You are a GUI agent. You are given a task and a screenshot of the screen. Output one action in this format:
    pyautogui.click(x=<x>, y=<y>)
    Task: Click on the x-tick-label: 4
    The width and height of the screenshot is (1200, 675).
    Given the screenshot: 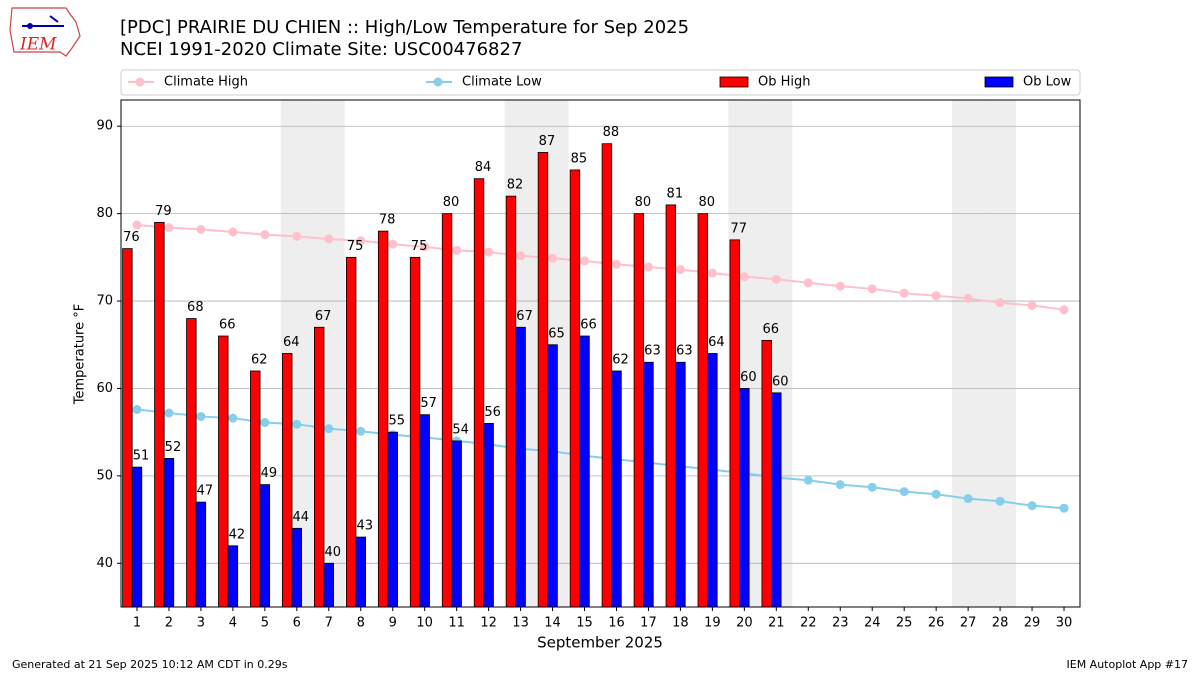 What is the action you would take?
    pyautogui.click(x=233, y=623)
    